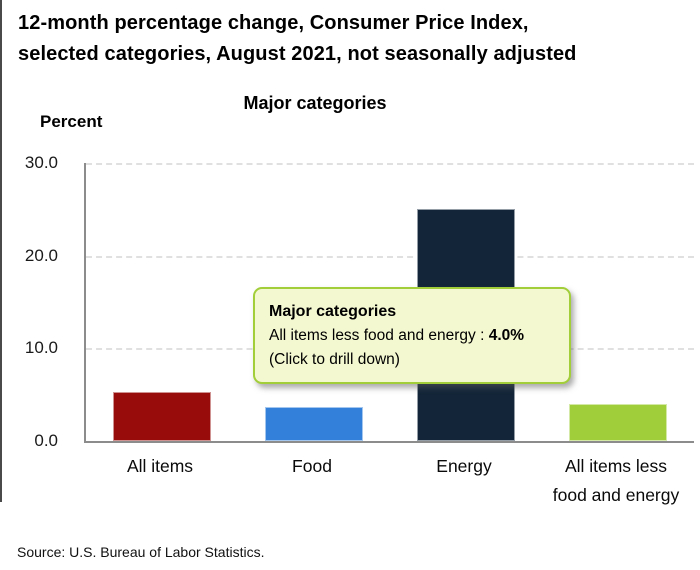  Describe the element at coordinates (616, 480) in the screenshot. I see `x-axis-label: All items less food and energy` at that location.